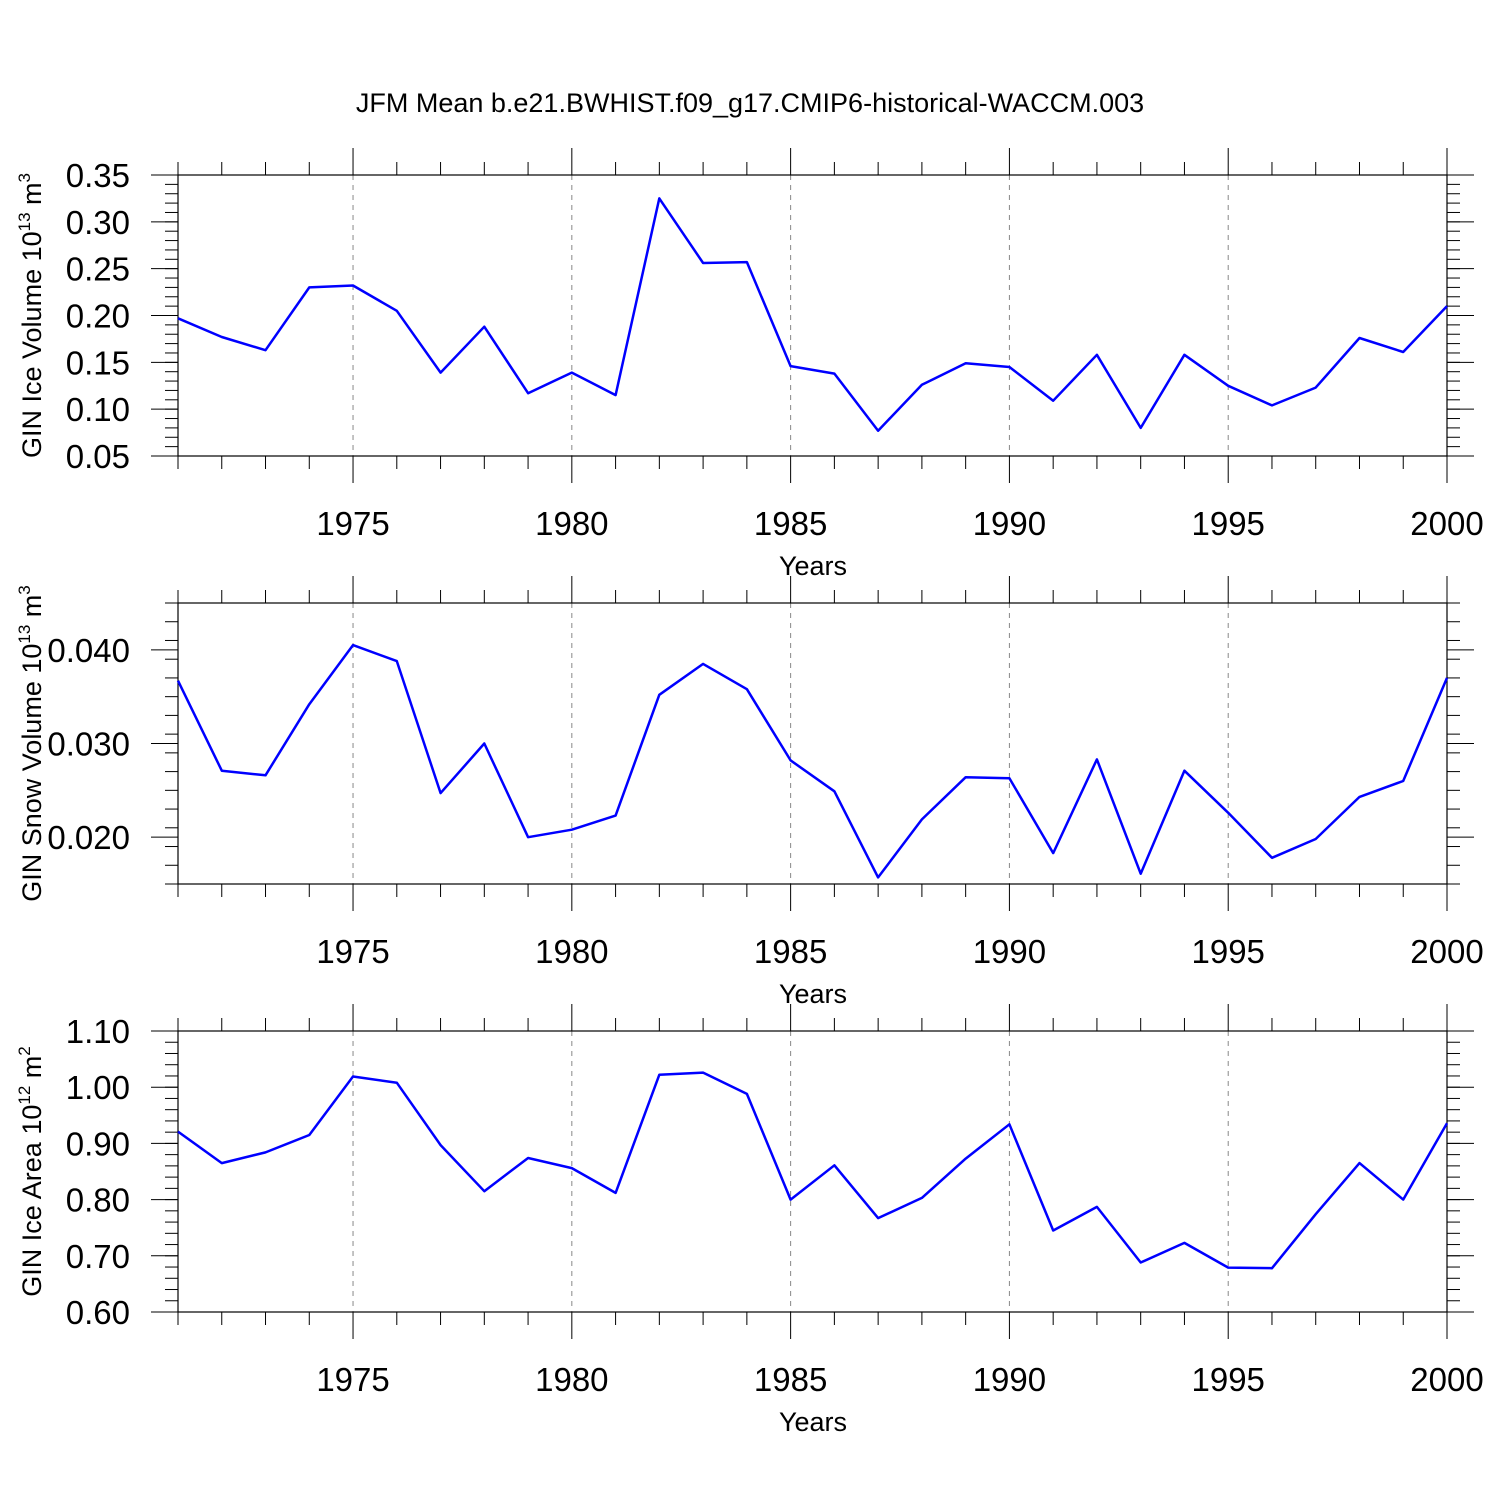 This screenshot has height=1500, width=1500. Describe the element at coordinates (24, 221) in the screenshot. I see `y-axis-title-exponent: 13` at that location.